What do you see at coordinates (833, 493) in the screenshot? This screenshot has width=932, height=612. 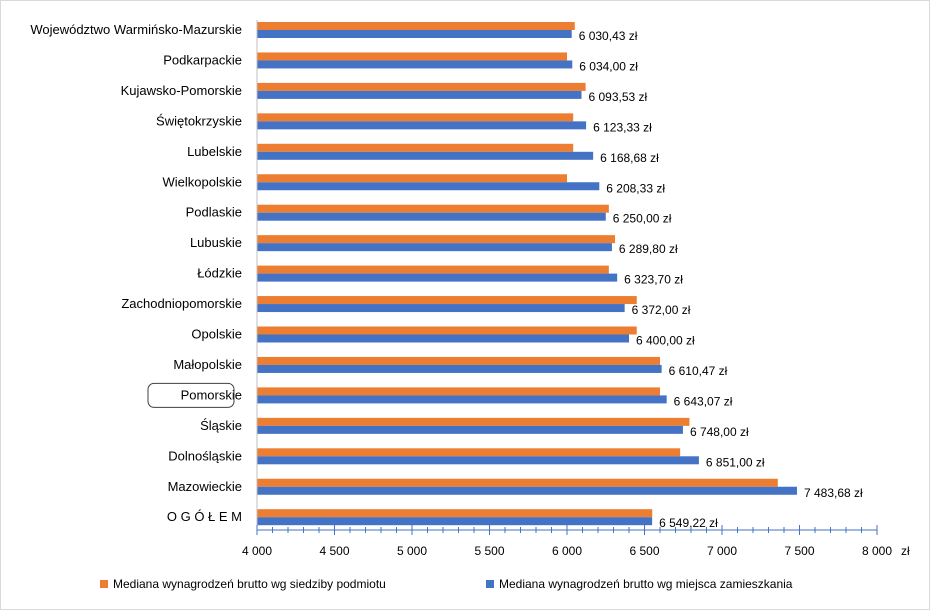 I see `value-label: 7 483,68 zł` at bounding box center [833, 493].